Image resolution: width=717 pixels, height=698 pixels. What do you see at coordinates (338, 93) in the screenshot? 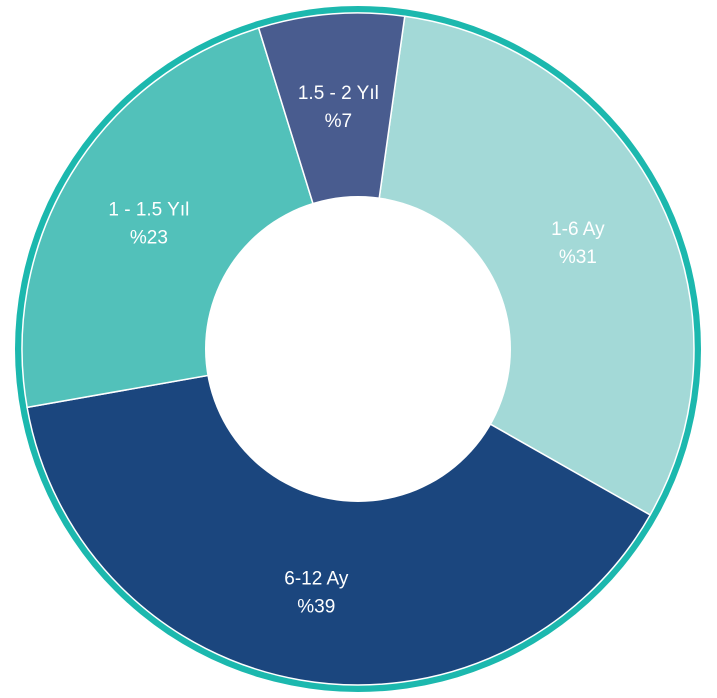
I see `slice-label-1-5-2-yil: 1.5 - 2 Yıl` at bounding box center [338, 93].